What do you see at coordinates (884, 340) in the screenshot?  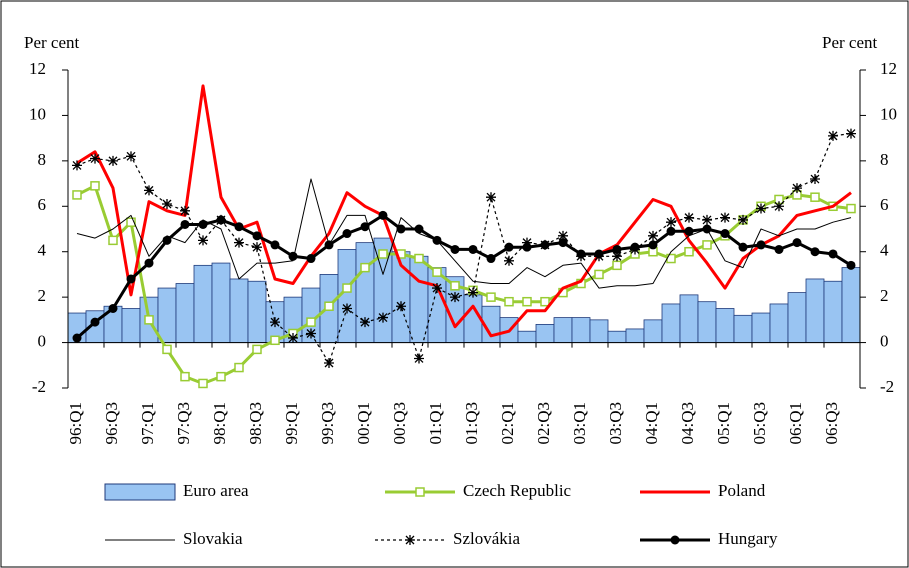 I see `y2-tick-label: 0` at bounding box center [884, 340].